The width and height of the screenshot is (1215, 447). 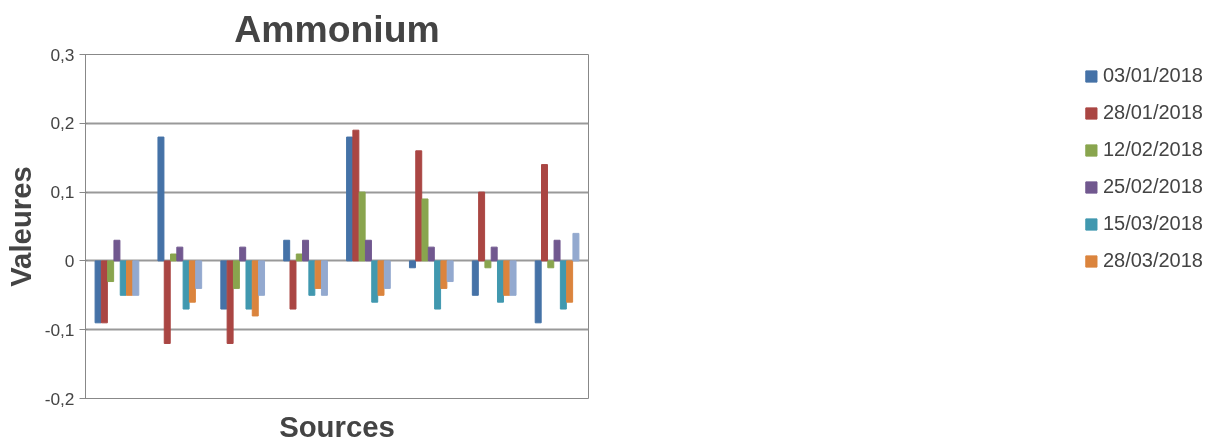 What do you see at coordinates (20, 226) in the screenshot?
I see `y-axis-title: Valeures` at bounding box center [20, 226].